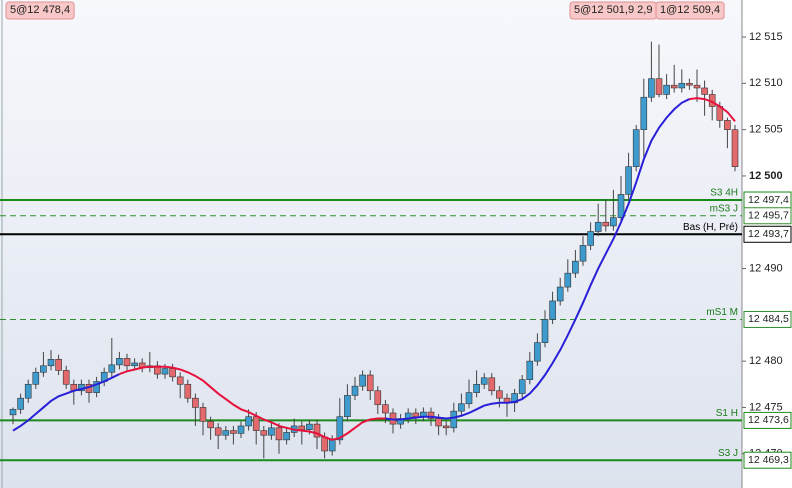  I want to click on level-value: 12 495,7, so click(768, 216).